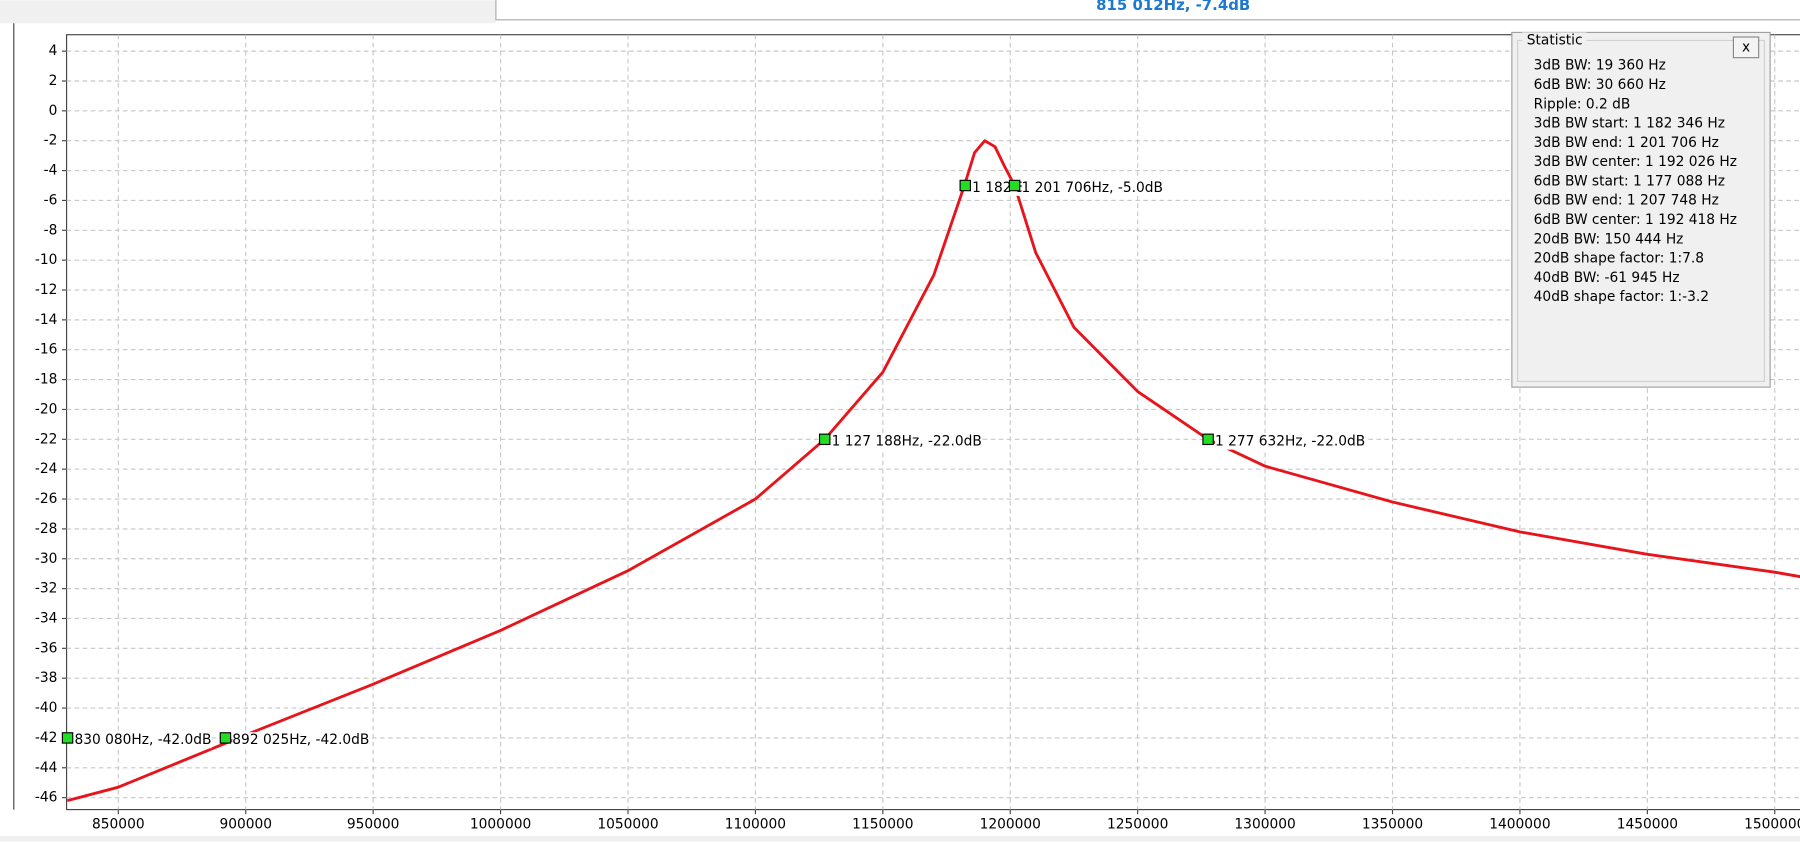 The width and height of the screenshot is (1800, 846). I want to click on y-tick-label: -42, so click(46, 738).